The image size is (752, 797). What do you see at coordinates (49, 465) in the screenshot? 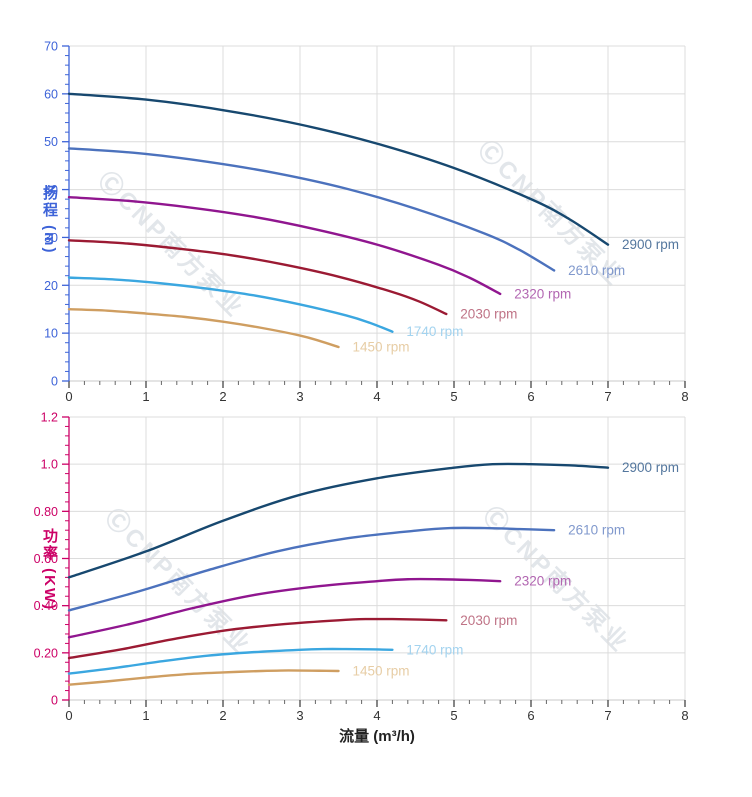
I see `y-tick-label: 1.0` at bounding box center [49, 465].